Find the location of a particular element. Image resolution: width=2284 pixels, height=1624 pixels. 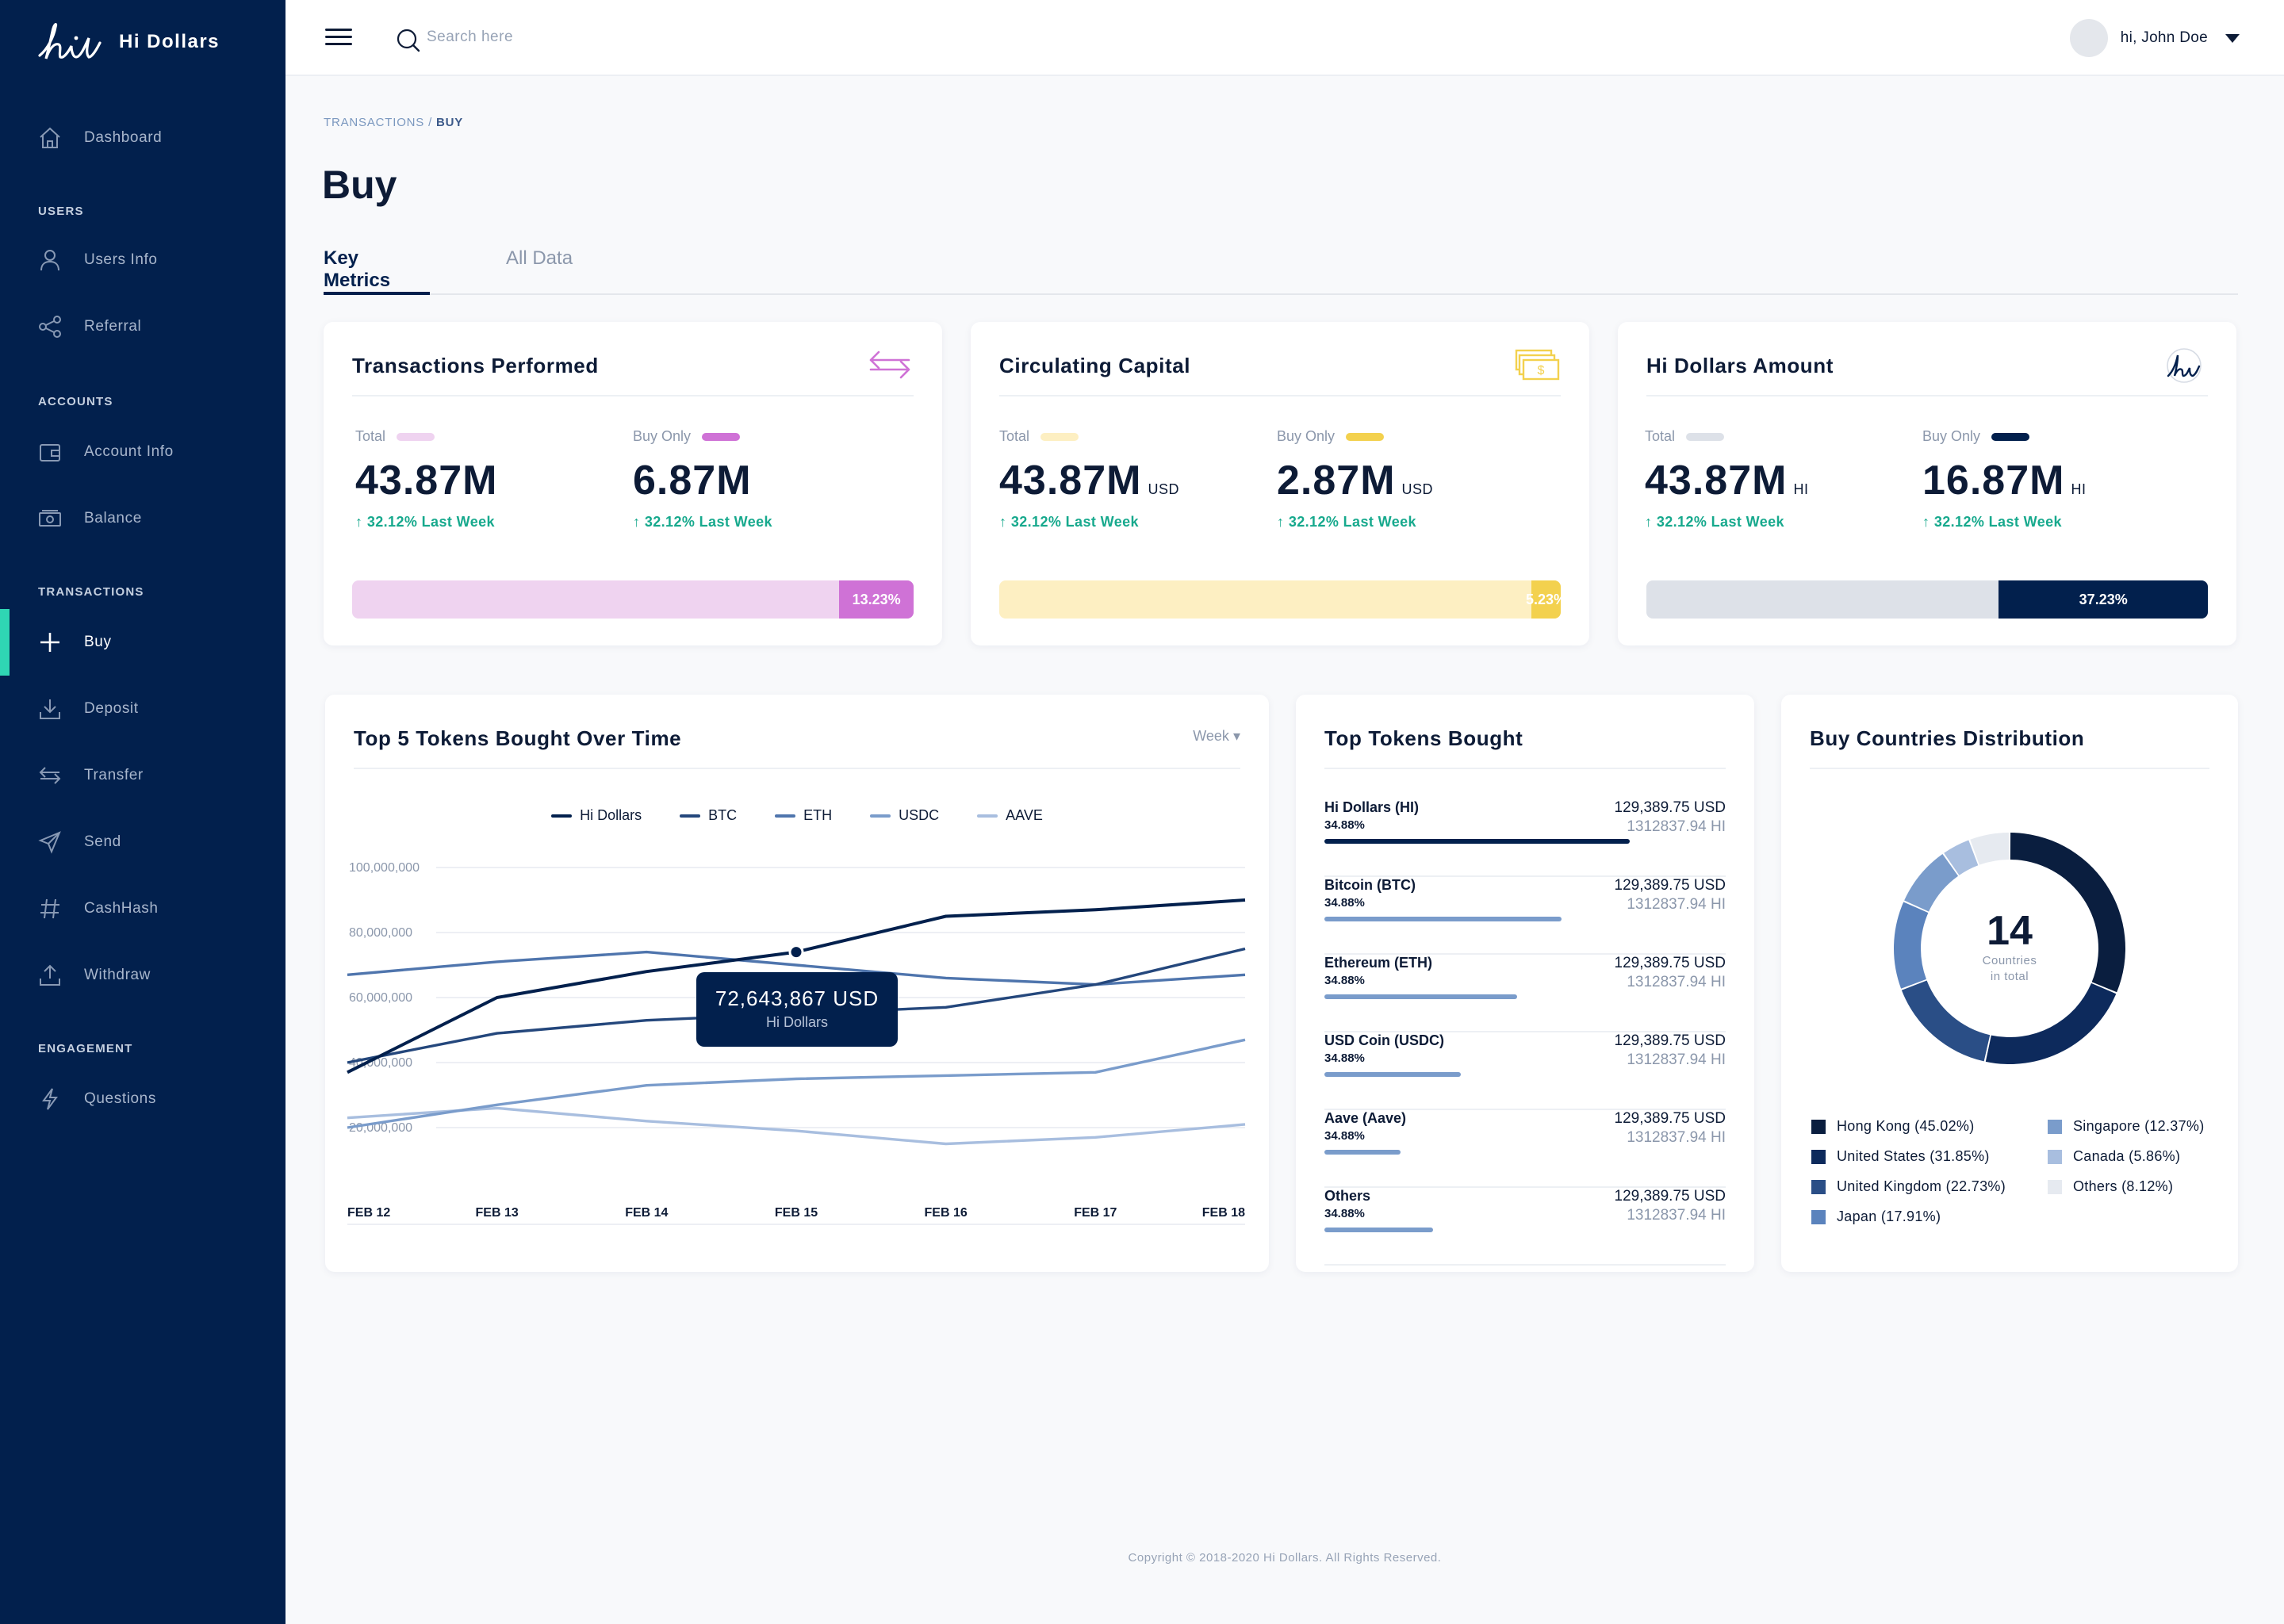

y-tick-label: 80,000,000 is located at coordinates (380, 933).